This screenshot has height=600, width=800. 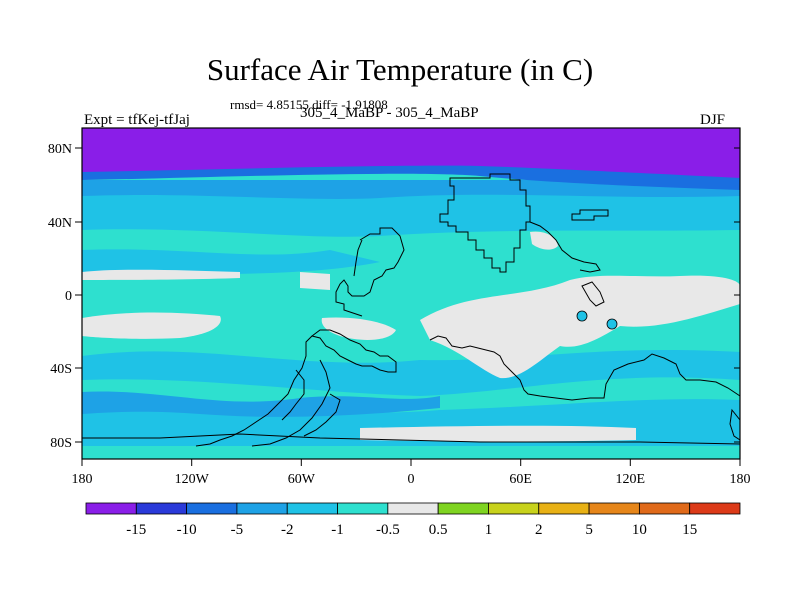 What do you see at coordinates (60, 296) in the screenshot?
I see `y-tick-labels: 80N 40N 0 40S 80S` at bounding box center [60, 296].